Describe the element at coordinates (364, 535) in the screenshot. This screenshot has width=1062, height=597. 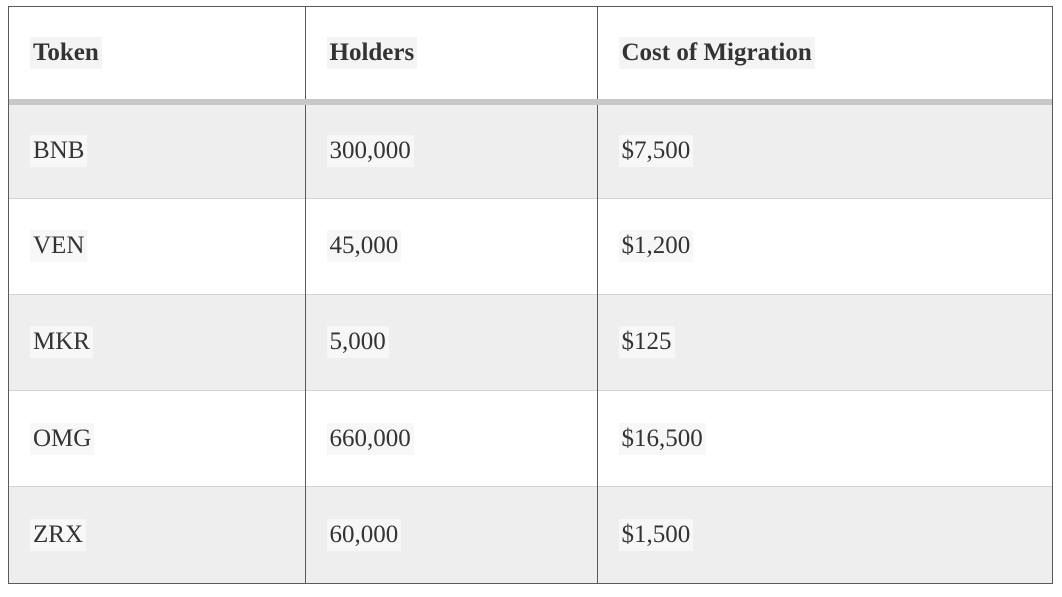
I see `cell-text: 60,000` at that location.